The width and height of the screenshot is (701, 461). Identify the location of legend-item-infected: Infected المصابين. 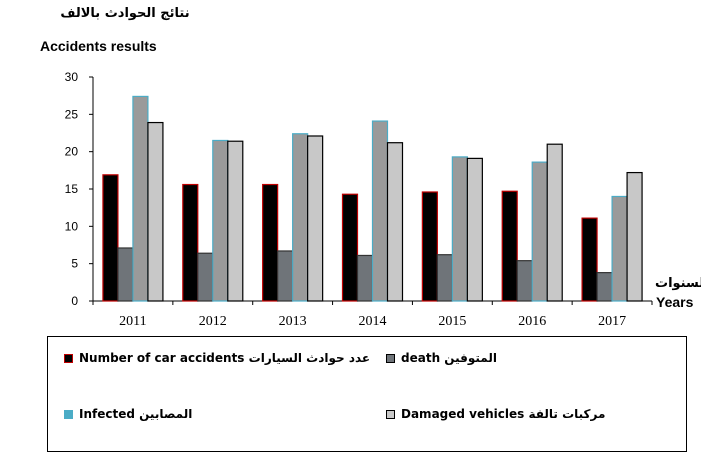
(128, 414).